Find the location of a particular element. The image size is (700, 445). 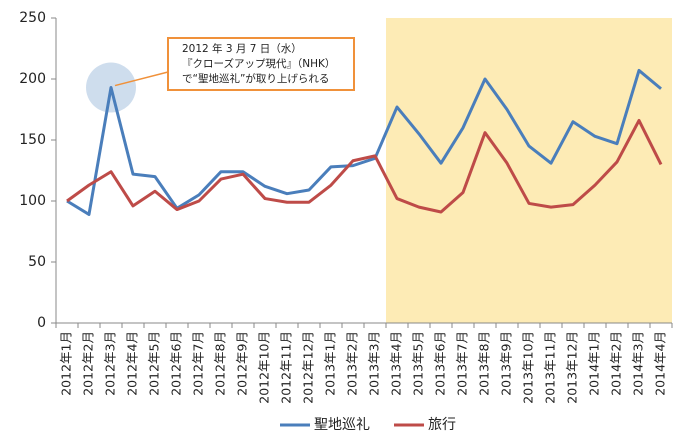

x-tick-label: 2013年1月 is located at coordinates (330, 363).